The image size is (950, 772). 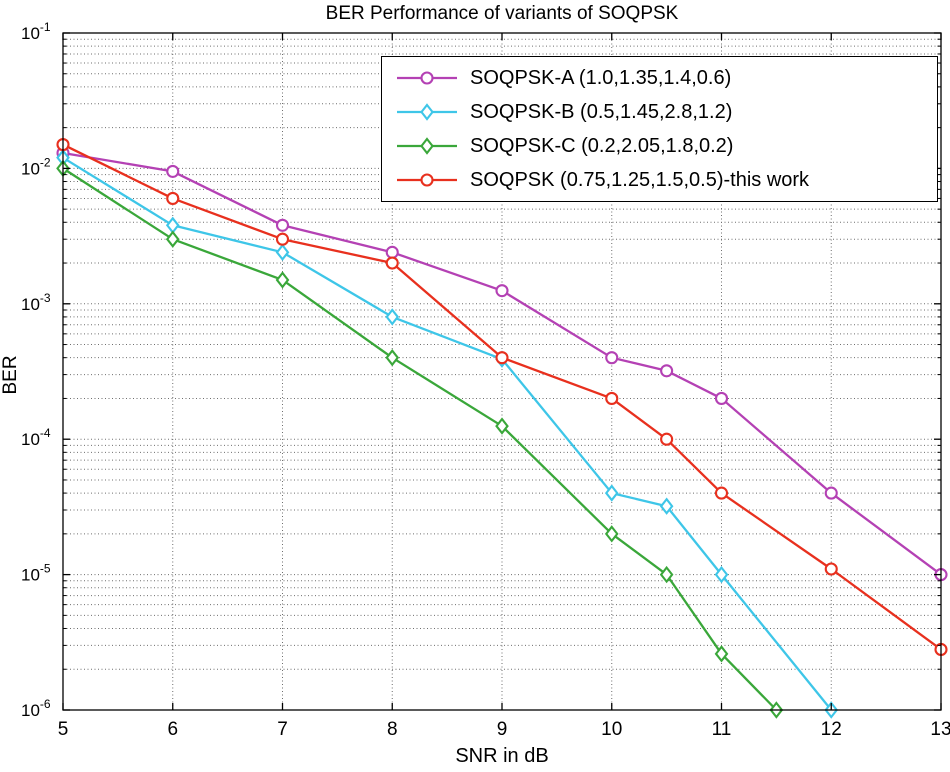 What do you see at coordinates (602, 145) in the screenshot?
I see `legend-label: SOQPSK-C (0.2,2.05,1.8,0.2)` at bounding box center [602, 145].